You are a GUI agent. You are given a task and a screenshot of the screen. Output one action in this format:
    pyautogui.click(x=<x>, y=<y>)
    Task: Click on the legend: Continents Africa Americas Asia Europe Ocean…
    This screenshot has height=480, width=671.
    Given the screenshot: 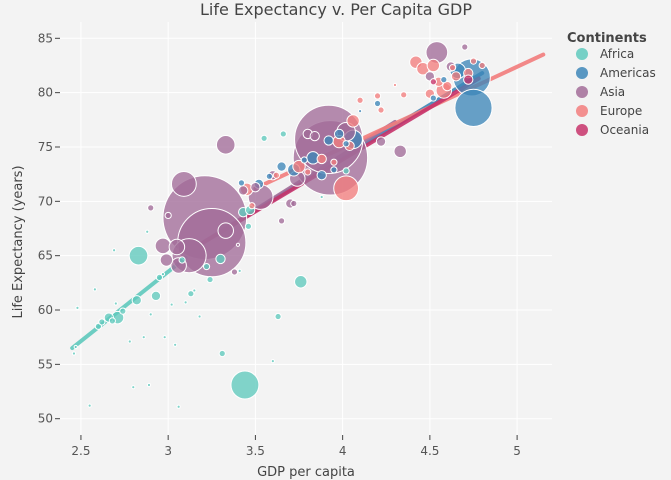 What is the action you would take?
    pyautogui.click(x=611, y=84)
    